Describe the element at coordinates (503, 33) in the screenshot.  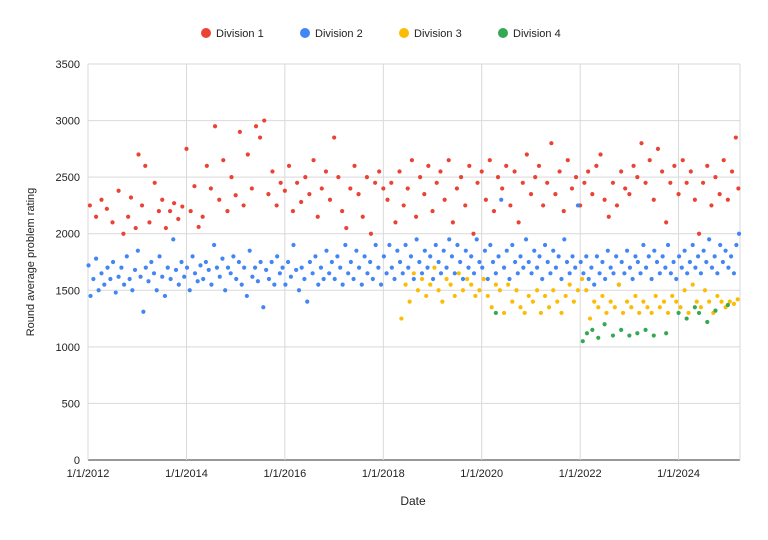
I see `legend-marker` at that location.